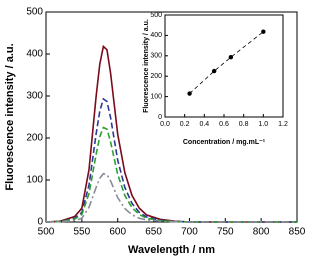  Describe the element at coordinates (226, 62) in the screenshot. I see `series-line` at that location.